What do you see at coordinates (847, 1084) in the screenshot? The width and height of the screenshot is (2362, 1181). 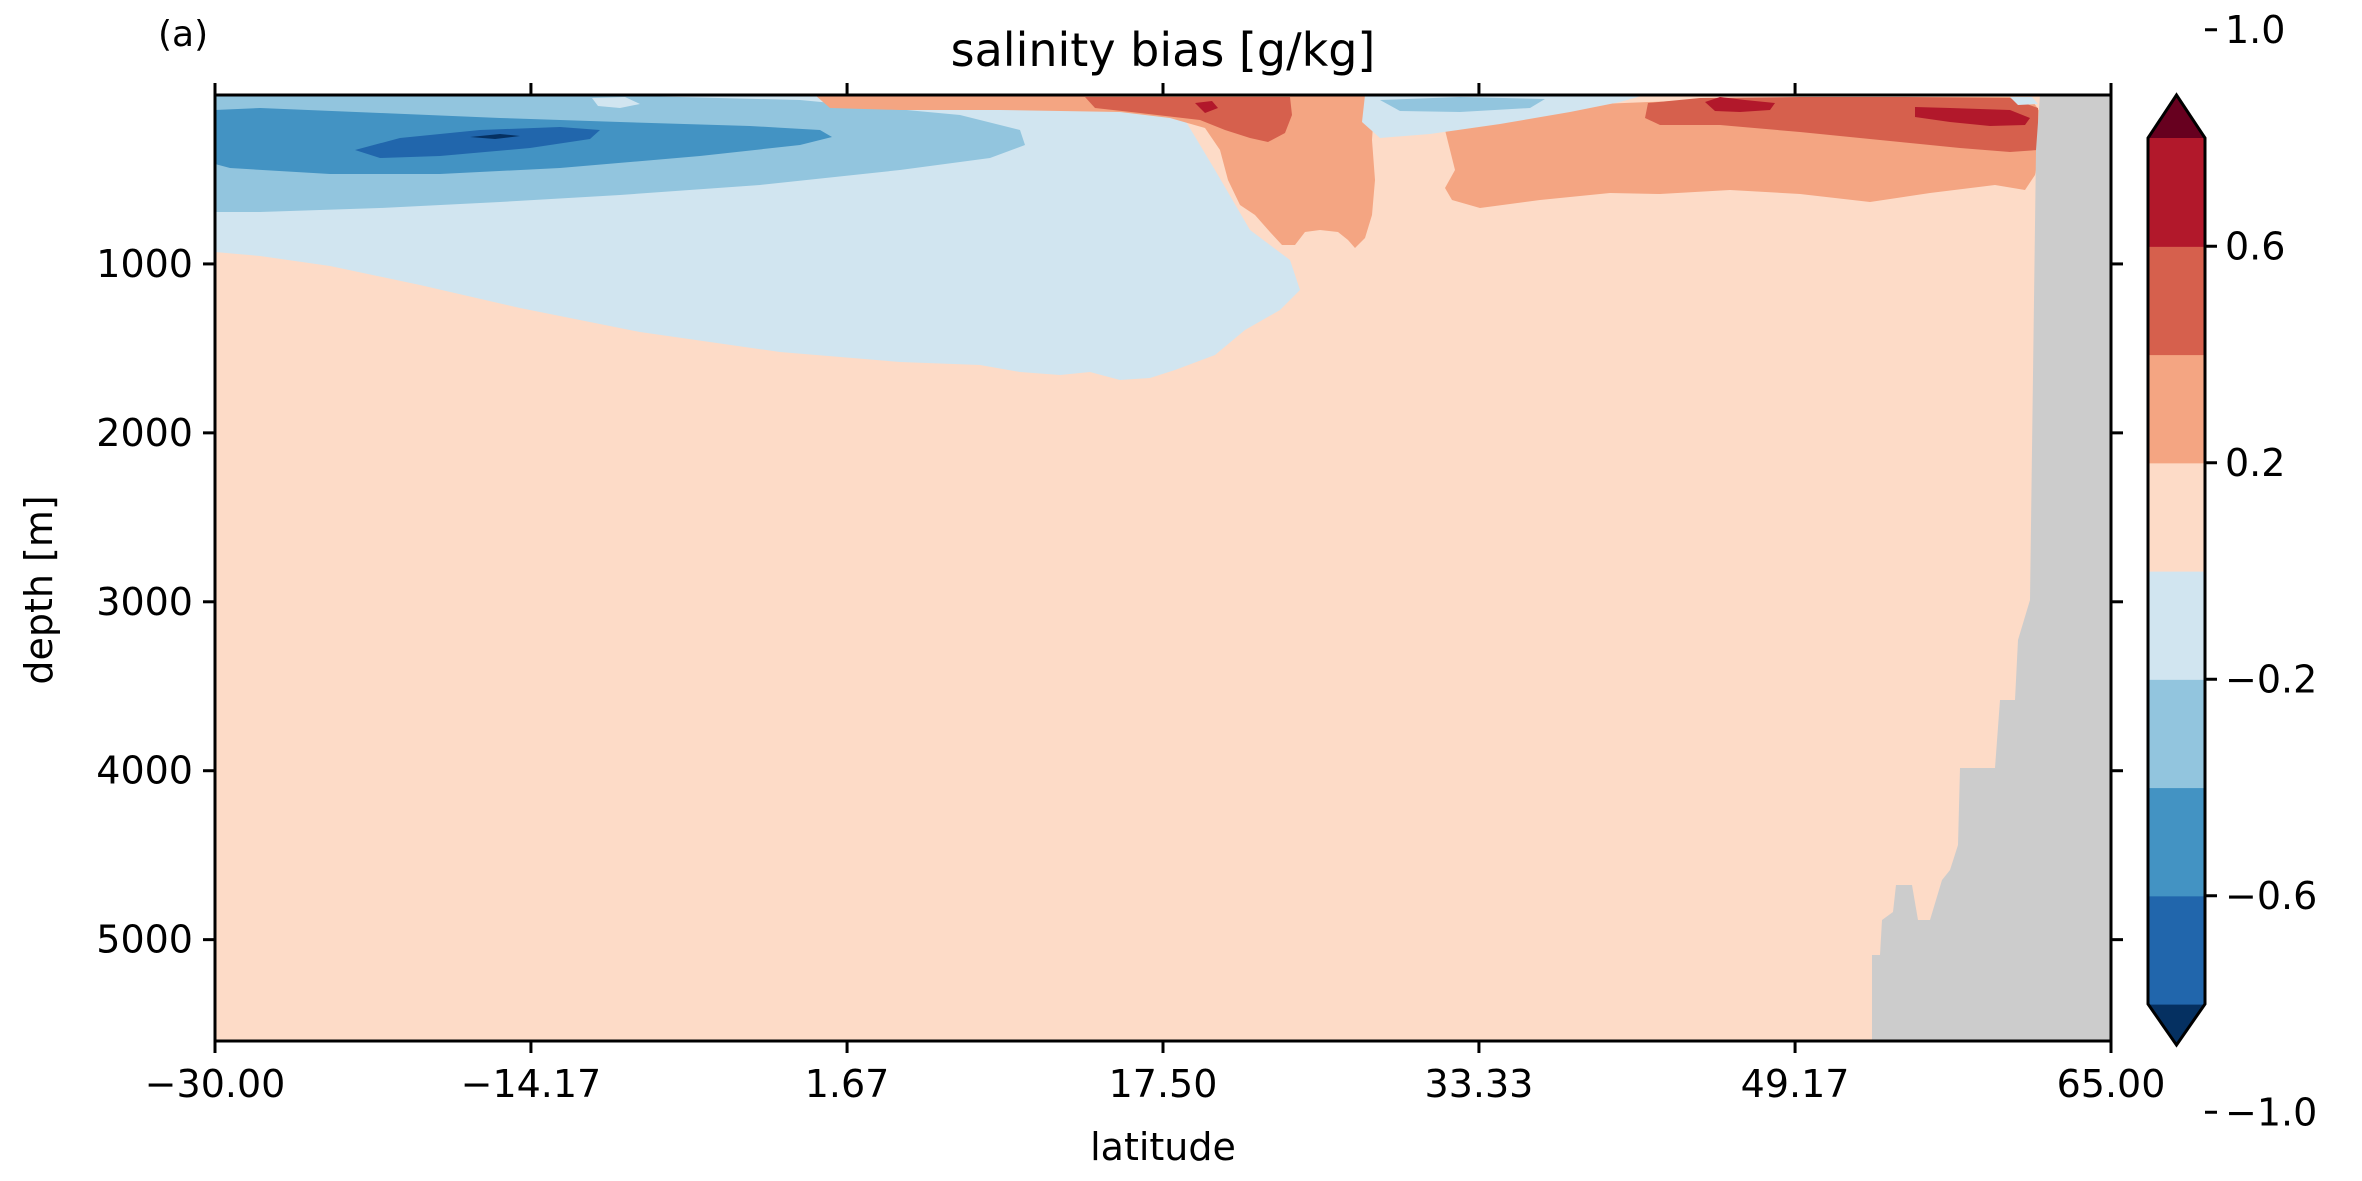 I see `x-tick-label: 1.67` at bounding box center [847, 1084].